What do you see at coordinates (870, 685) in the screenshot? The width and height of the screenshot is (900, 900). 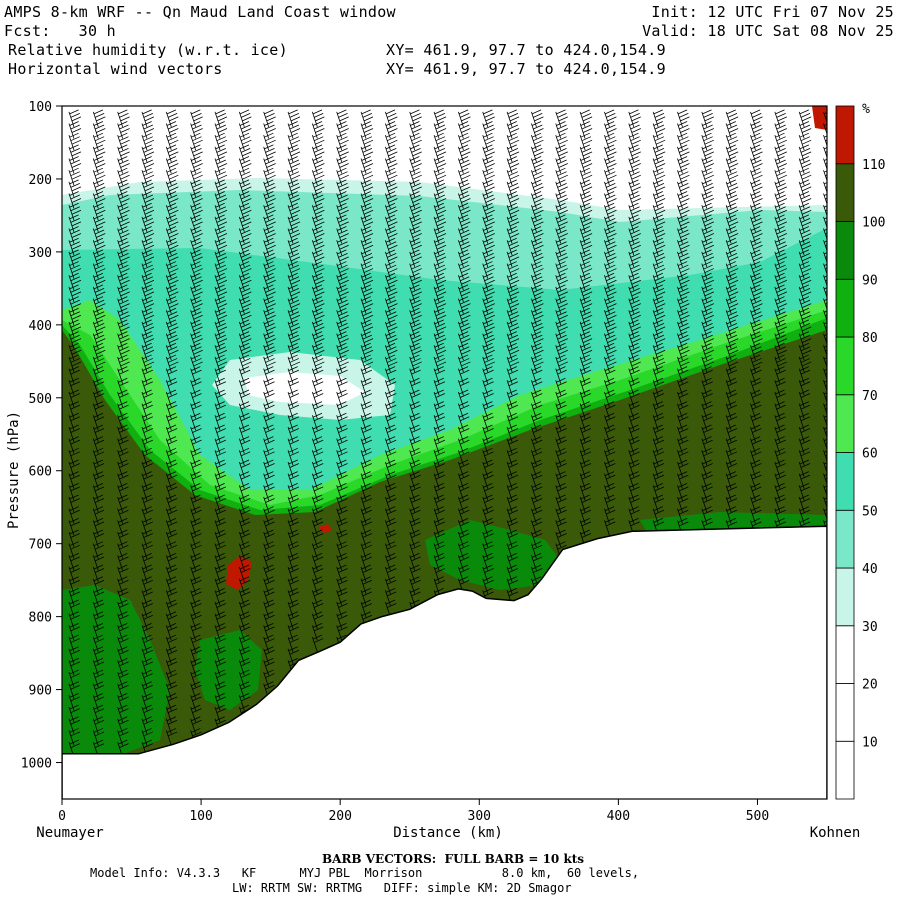 I see `colorbar-tick-label: 20` at bounding box center [870, 685].